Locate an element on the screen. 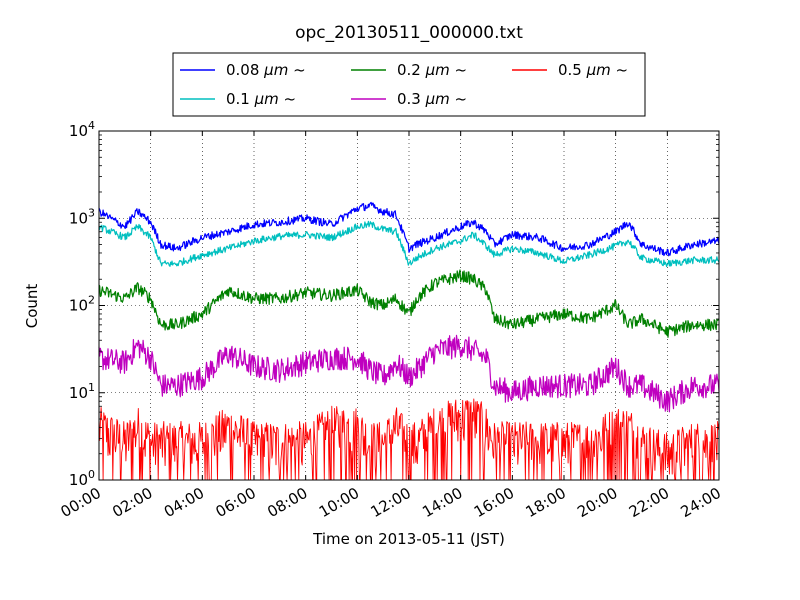 This screenshot has width=800, height=600. chart-title: opc_20130511_000000.txt is located at coordinates (409, 33).